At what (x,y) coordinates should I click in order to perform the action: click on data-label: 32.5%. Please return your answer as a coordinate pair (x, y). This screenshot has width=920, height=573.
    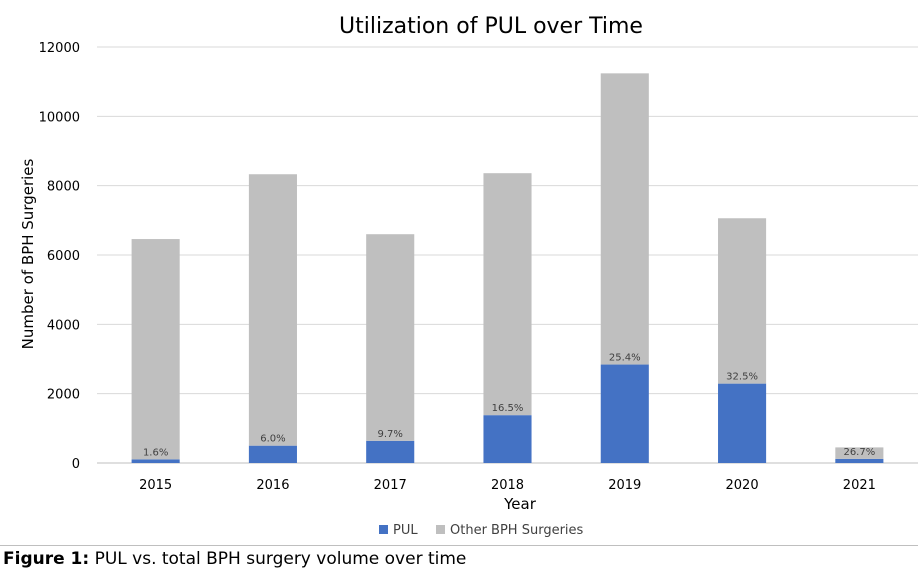
    Looking at the image, I should click on (742, 377).